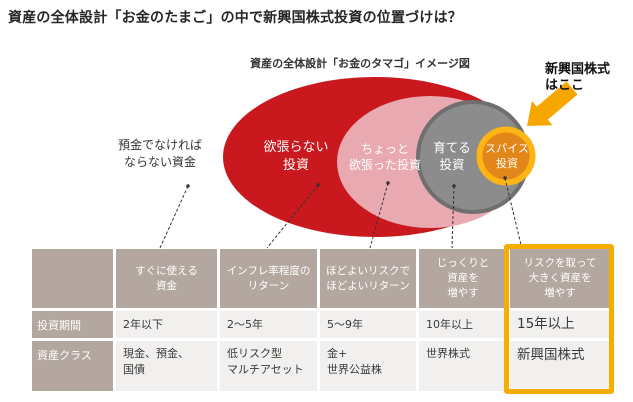 The height and width of the screenshot is (402, 633). I want to click on diagram-caption: 資産の全体設計「お金のタマゴ」イメージ図, so click(360, 63).